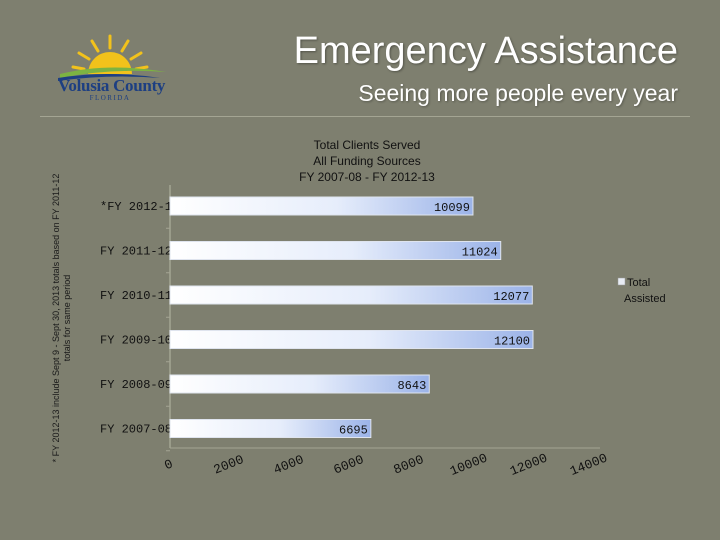 Image resolution: width=720 pixels, height=540 pixels. Describe the element at coordinates (136, 430) in the screenshot. I see `category-label: FY 2007-08` at that location.